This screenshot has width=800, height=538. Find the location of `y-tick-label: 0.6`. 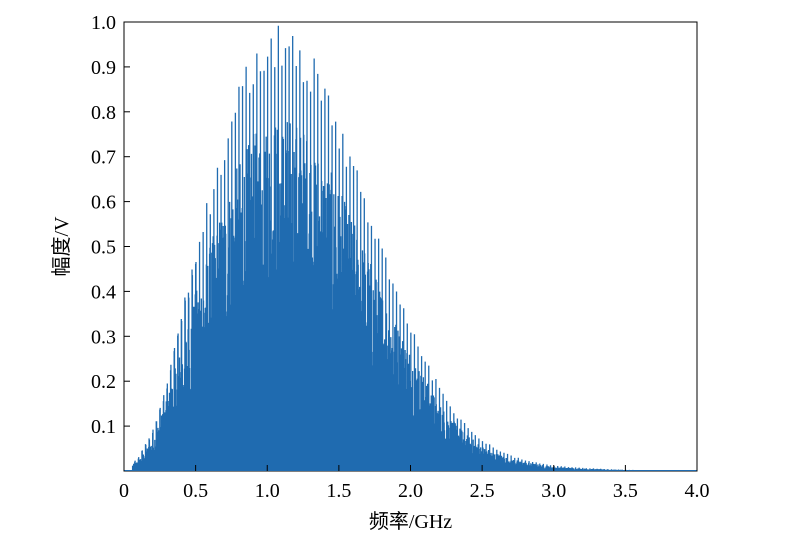

y-tick-label: 0.6 is located at coordinates (103, 203).